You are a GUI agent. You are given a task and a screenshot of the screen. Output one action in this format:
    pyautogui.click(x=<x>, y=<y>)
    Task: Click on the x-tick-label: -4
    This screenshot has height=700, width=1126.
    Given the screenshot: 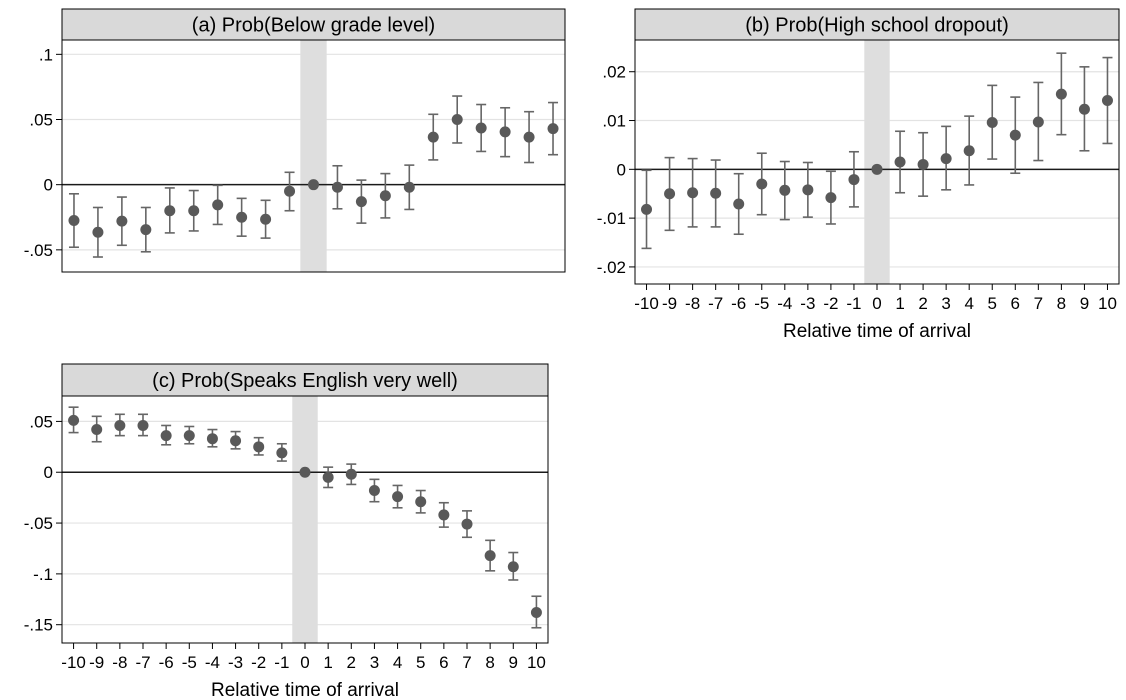 What is the action you would take?
    pyautogui.click(x=784, y=303)
    